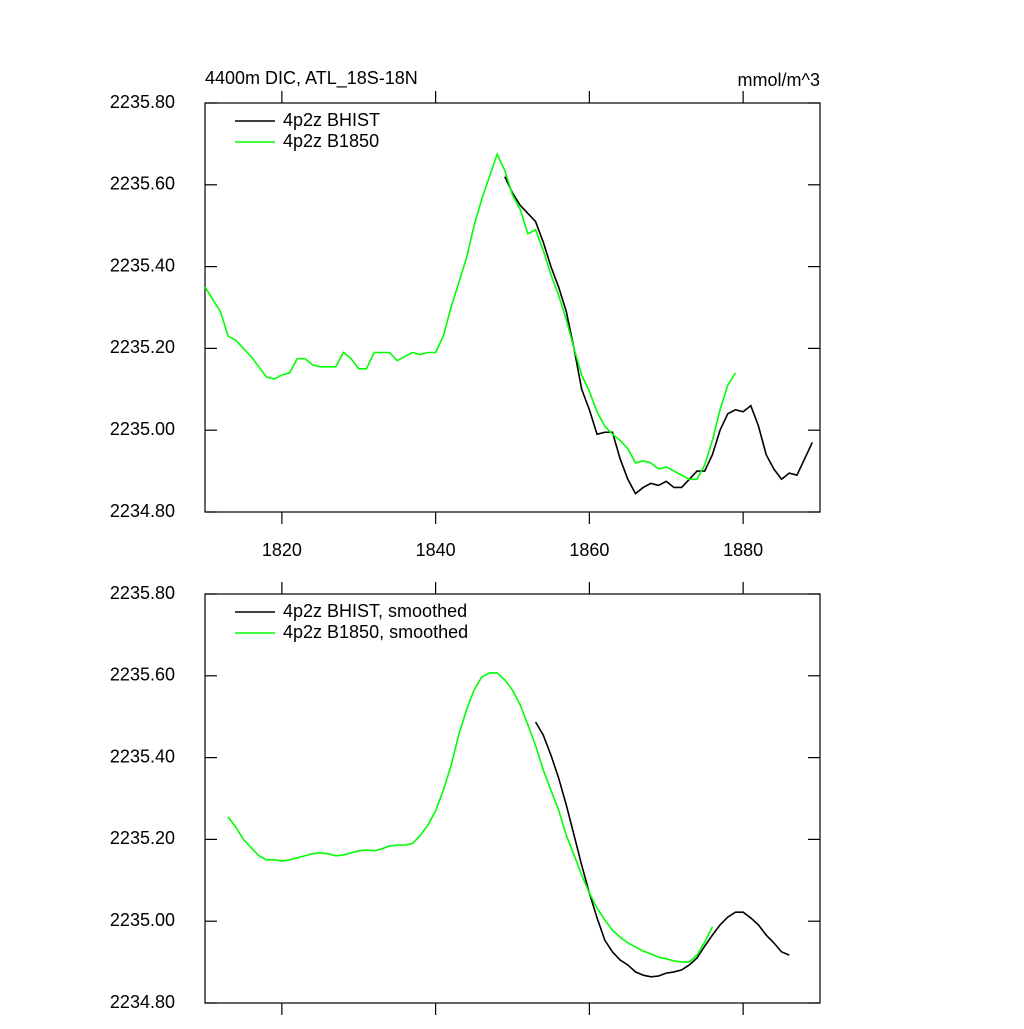  Describe the element at coordinates (743, 550) in the screenshot. I see `x-tick-label: 1880` at that location.